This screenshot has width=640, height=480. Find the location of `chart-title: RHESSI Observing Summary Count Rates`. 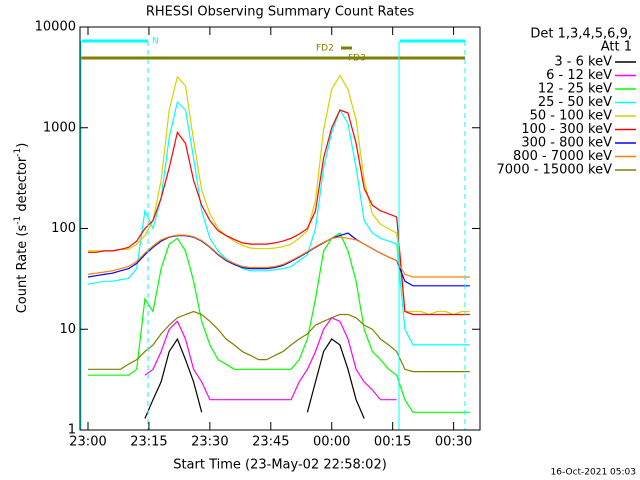

chart-title: RHESSI Observing Summary Count Rates is located at coordinates (280, 12).